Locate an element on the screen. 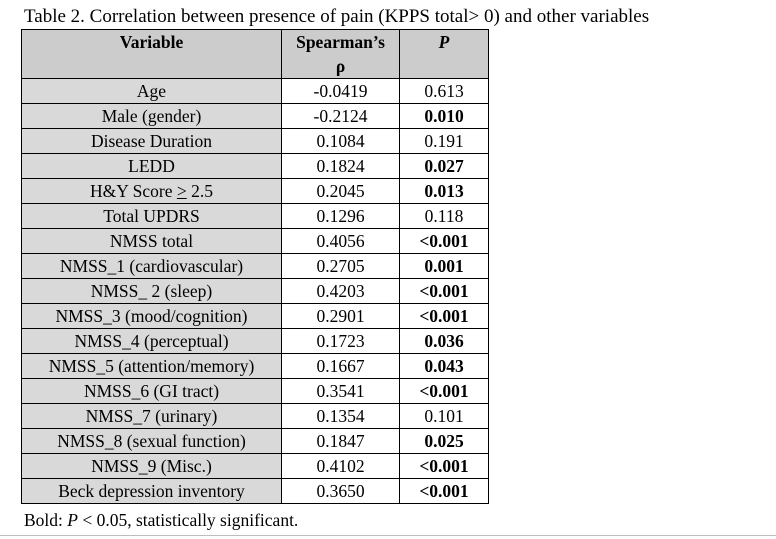 This screenshot has height=539, width=776. table-row: NMSS total 0.4056 <0.001 is located at coordinates (255, 241).